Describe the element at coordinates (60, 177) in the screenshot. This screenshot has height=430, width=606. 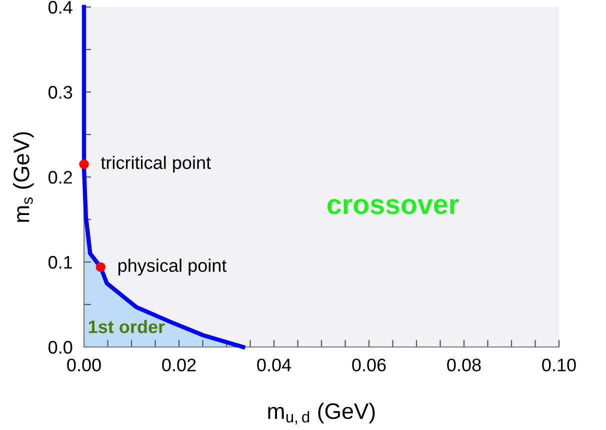
I see `y-tick-label: 0.2` at that location.